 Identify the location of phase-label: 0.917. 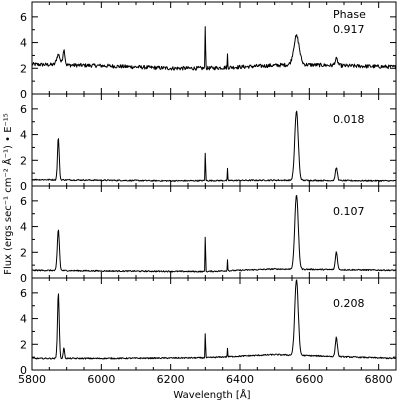
(349, 29).